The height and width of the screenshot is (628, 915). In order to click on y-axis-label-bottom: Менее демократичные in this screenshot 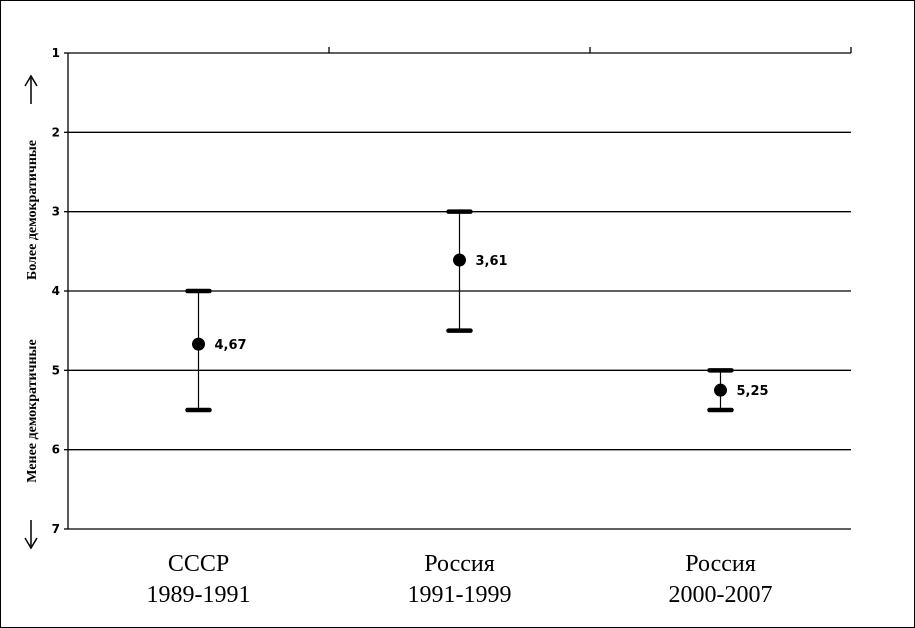, I will do `click(32, 410)`.